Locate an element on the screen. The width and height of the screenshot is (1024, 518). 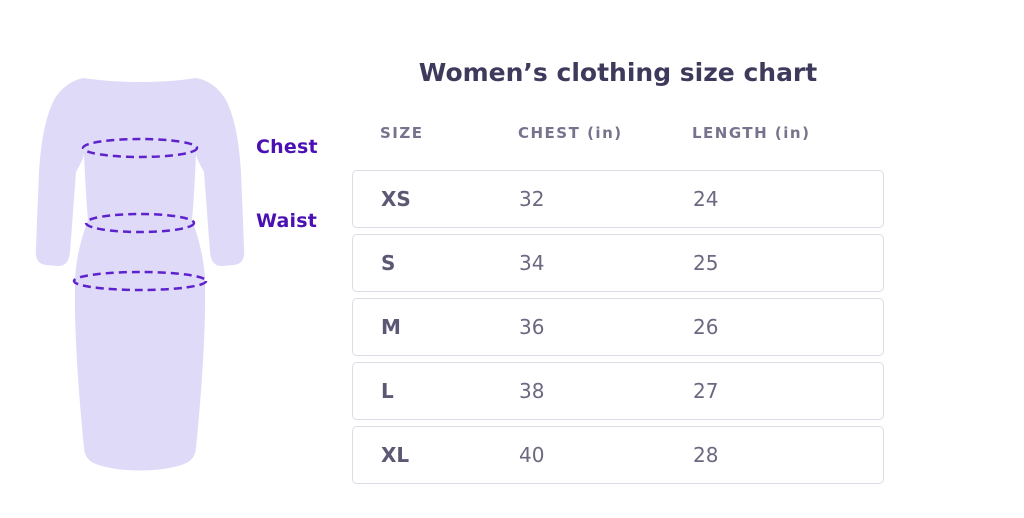
table-row-l: L 38 27 is located at coordinates (618, 391).